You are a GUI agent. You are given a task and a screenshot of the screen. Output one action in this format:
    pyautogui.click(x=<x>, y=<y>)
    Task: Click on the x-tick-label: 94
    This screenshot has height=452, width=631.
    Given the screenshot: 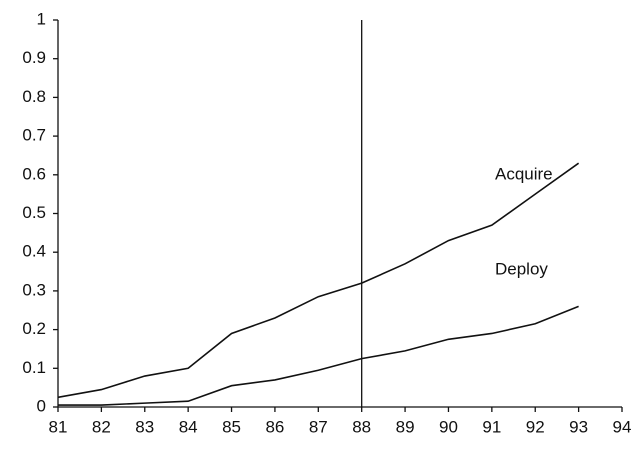 What is the action you would take?
    pyautogui.click(x=622, y=426)
    